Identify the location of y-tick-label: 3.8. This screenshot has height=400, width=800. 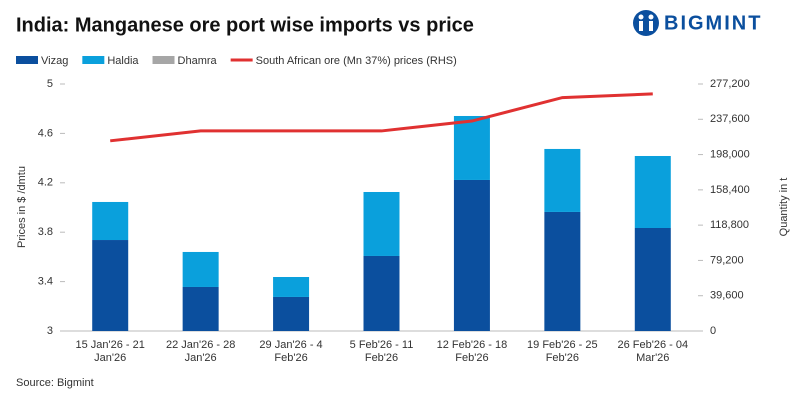
(45, 232).